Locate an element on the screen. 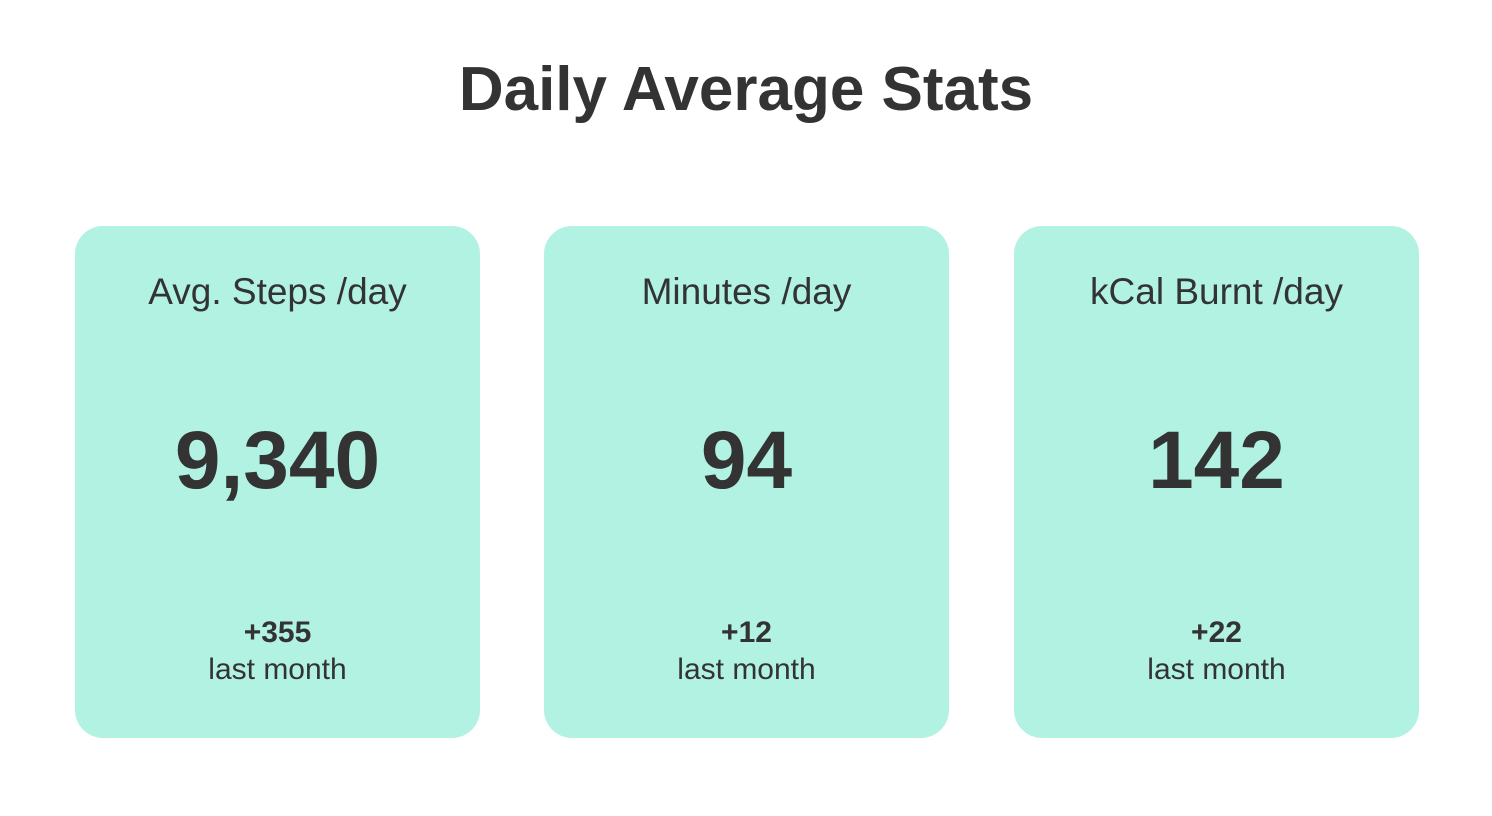 This screenshot has height=816, width=1492. stat-card-label: Avg. Steps /day is located at coordinates (277, 291).